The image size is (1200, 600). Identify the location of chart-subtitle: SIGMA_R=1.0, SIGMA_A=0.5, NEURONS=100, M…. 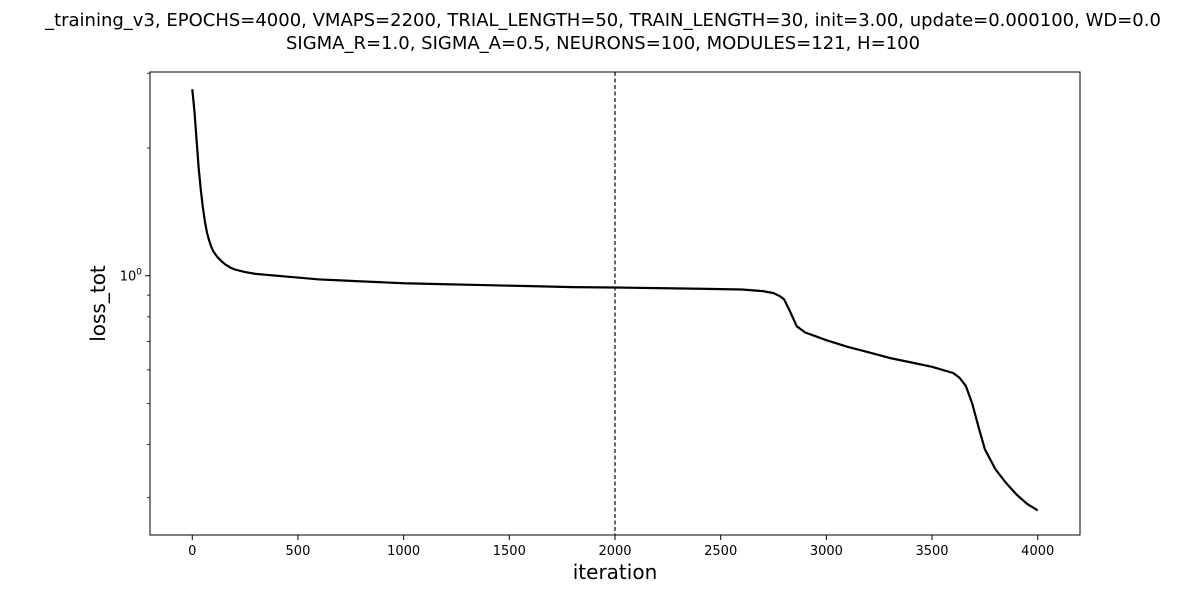
(603, 43).